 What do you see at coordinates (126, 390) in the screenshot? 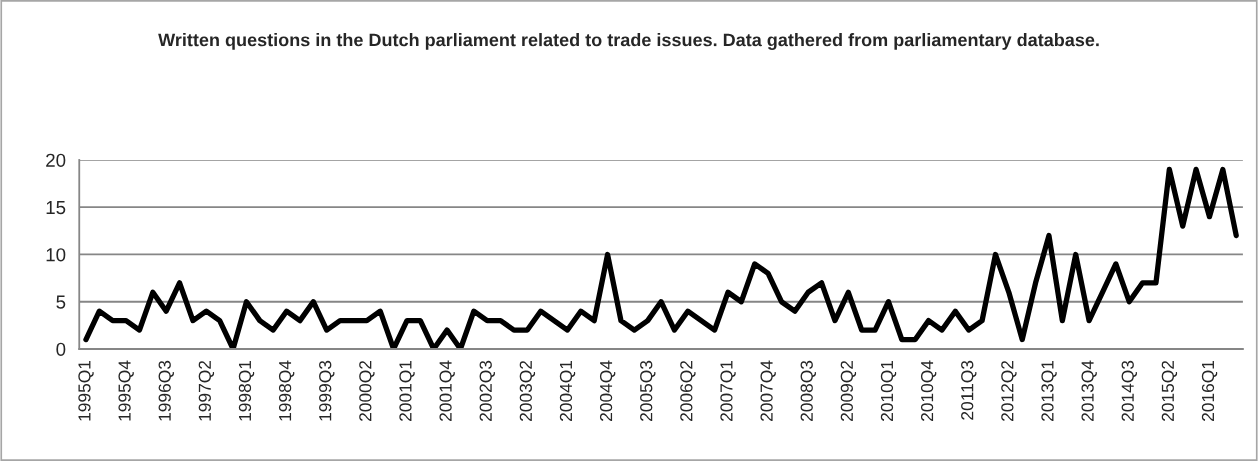
I see `x-tick-label: 1995Q4` at bounding box center [126, 390].